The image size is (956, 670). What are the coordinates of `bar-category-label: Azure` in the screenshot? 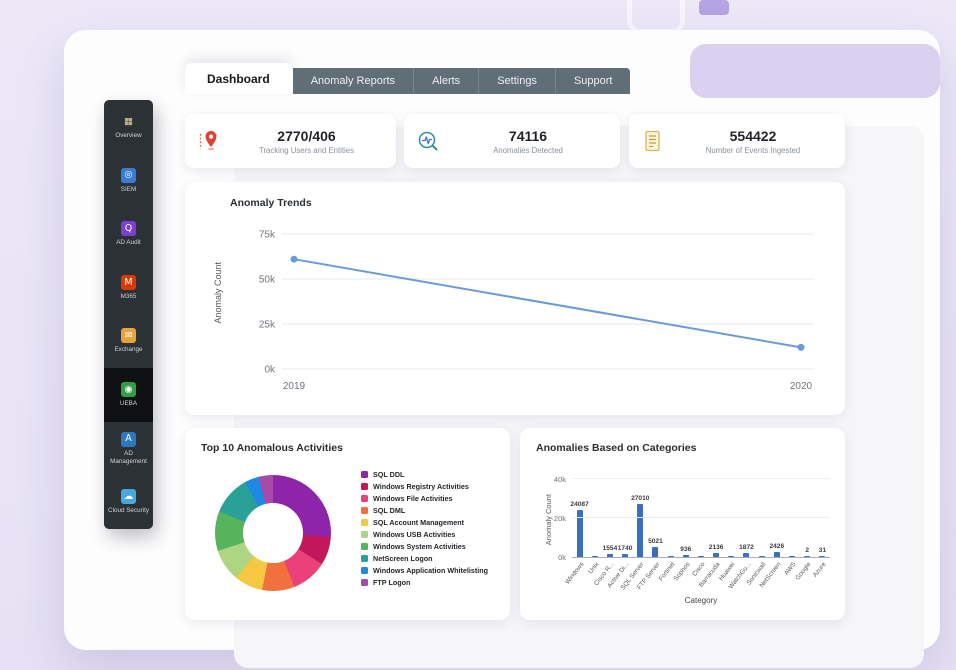 It's located at (820, 570).